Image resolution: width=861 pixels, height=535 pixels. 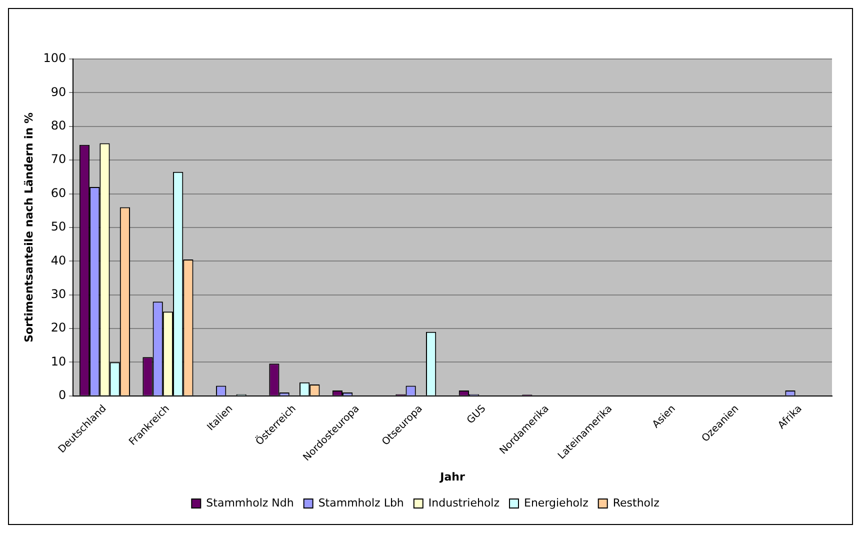 What do you see at coordinates (636, 503) in the screenshot?
I see `legend-label: Restholz` at bounding box center [636, 503].